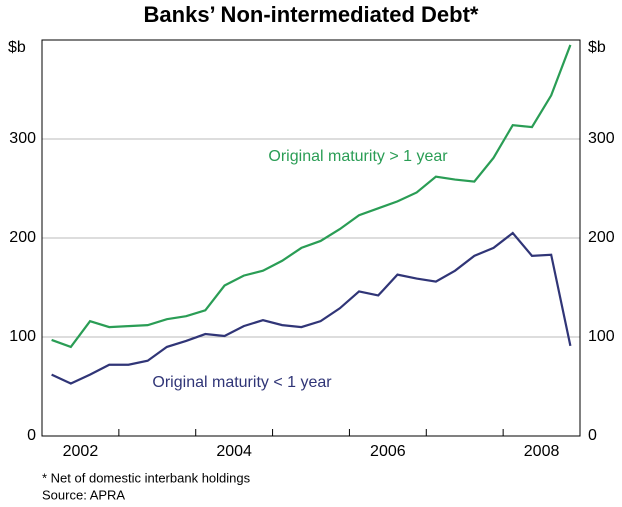 The width and height of the screenshot is (622, 507). Describe the element at coordinates (31, 435) in the screenshot. I see `y-tick-label: 0` at that location.